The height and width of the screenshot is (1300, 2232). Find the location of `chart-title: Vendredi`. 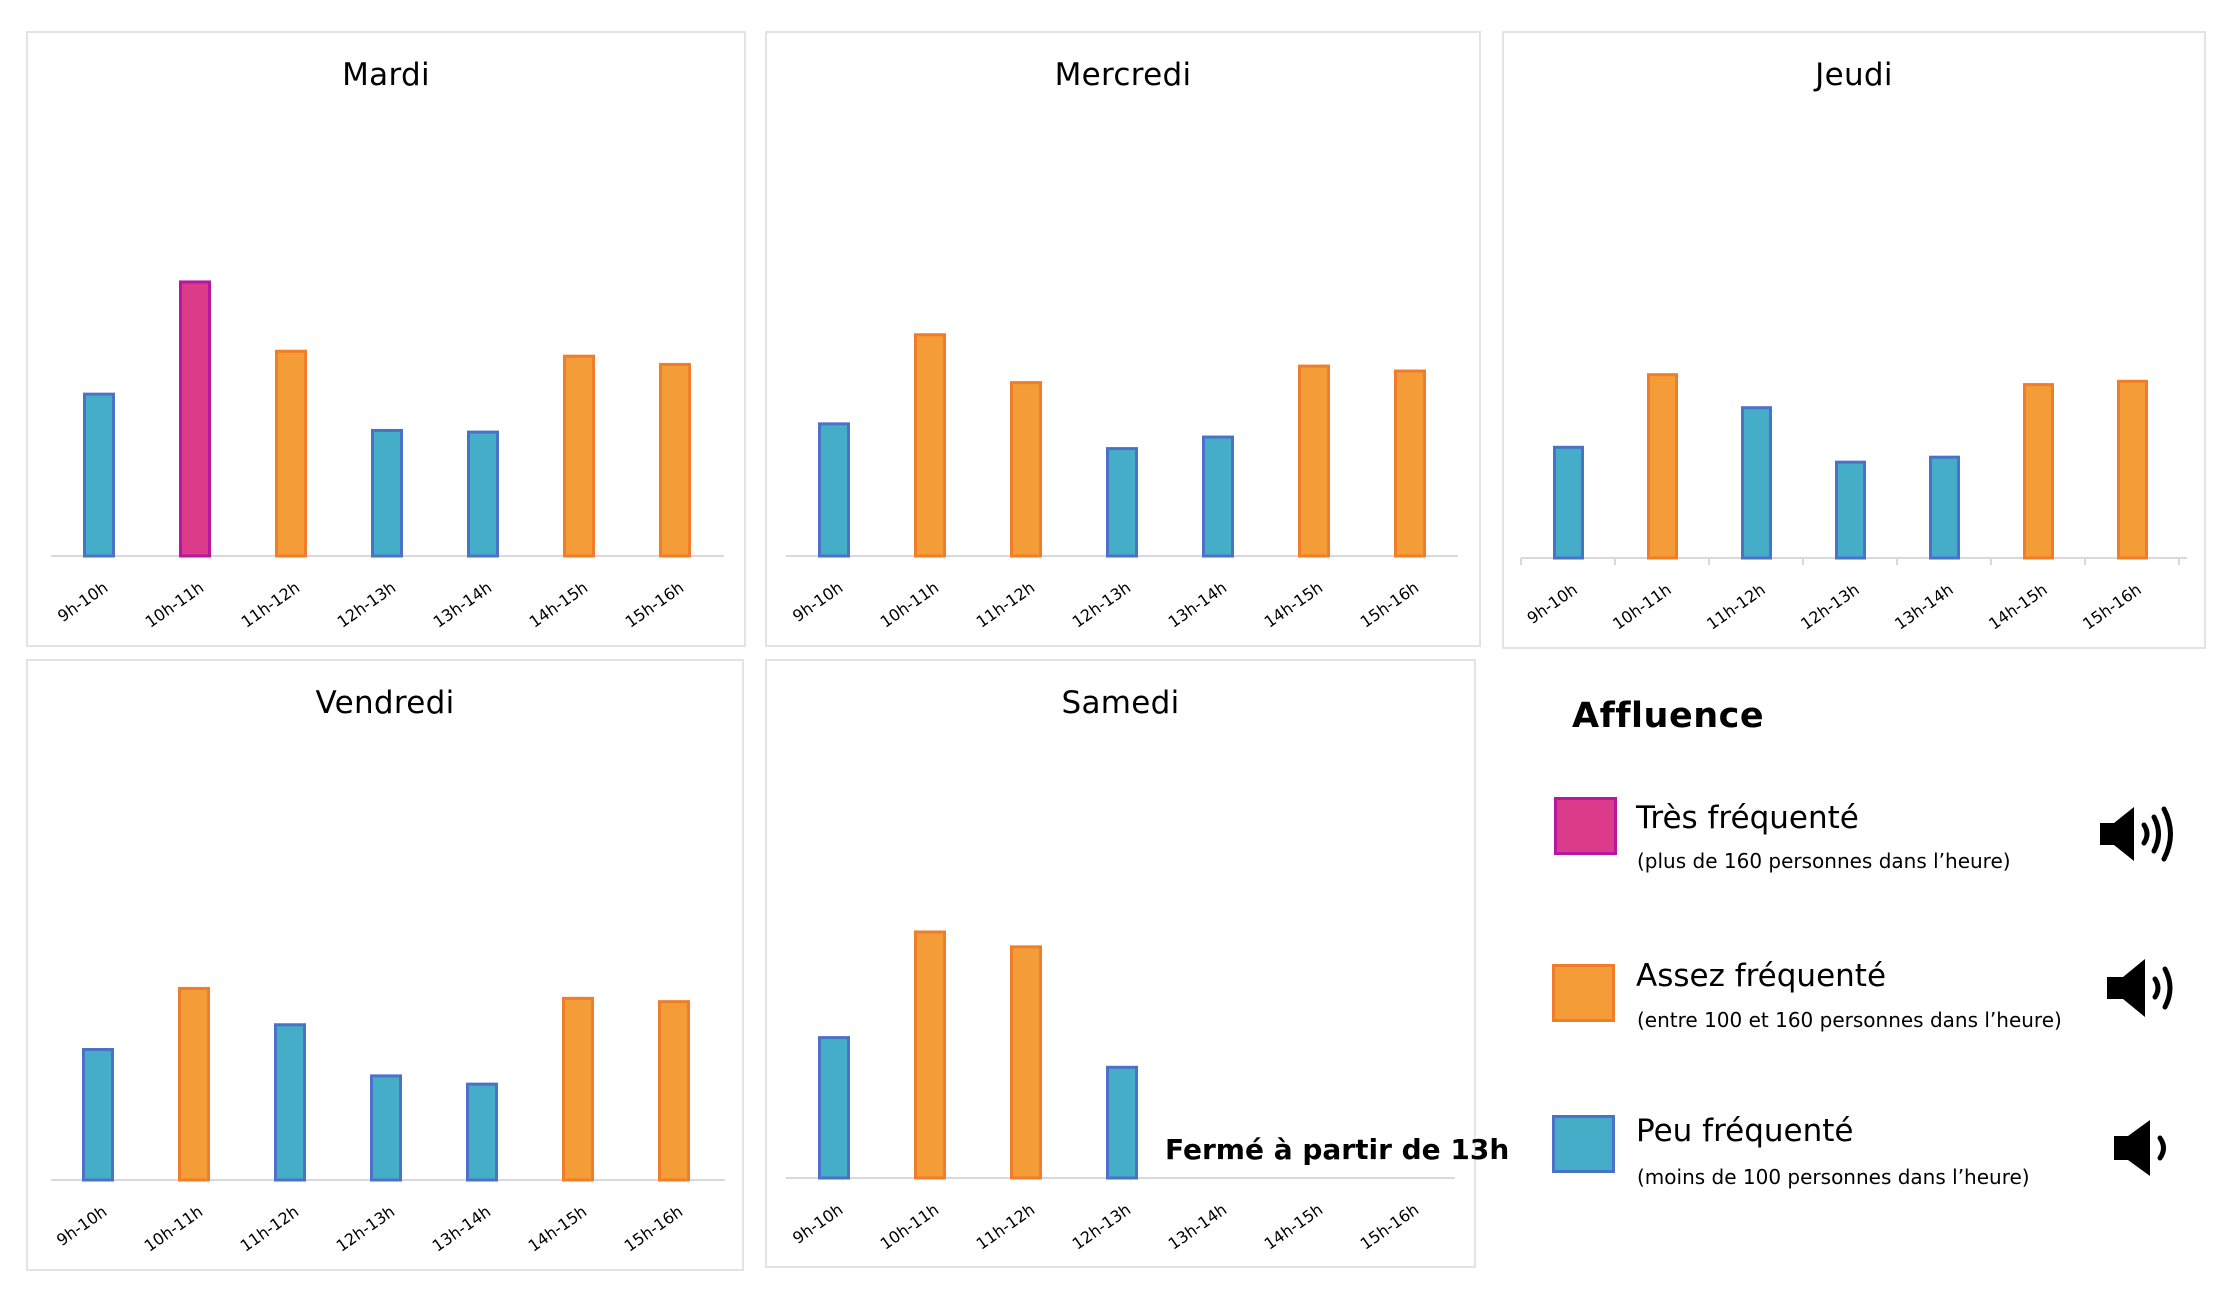

chart-title: Vendredi is located at coordinates (385, 703).